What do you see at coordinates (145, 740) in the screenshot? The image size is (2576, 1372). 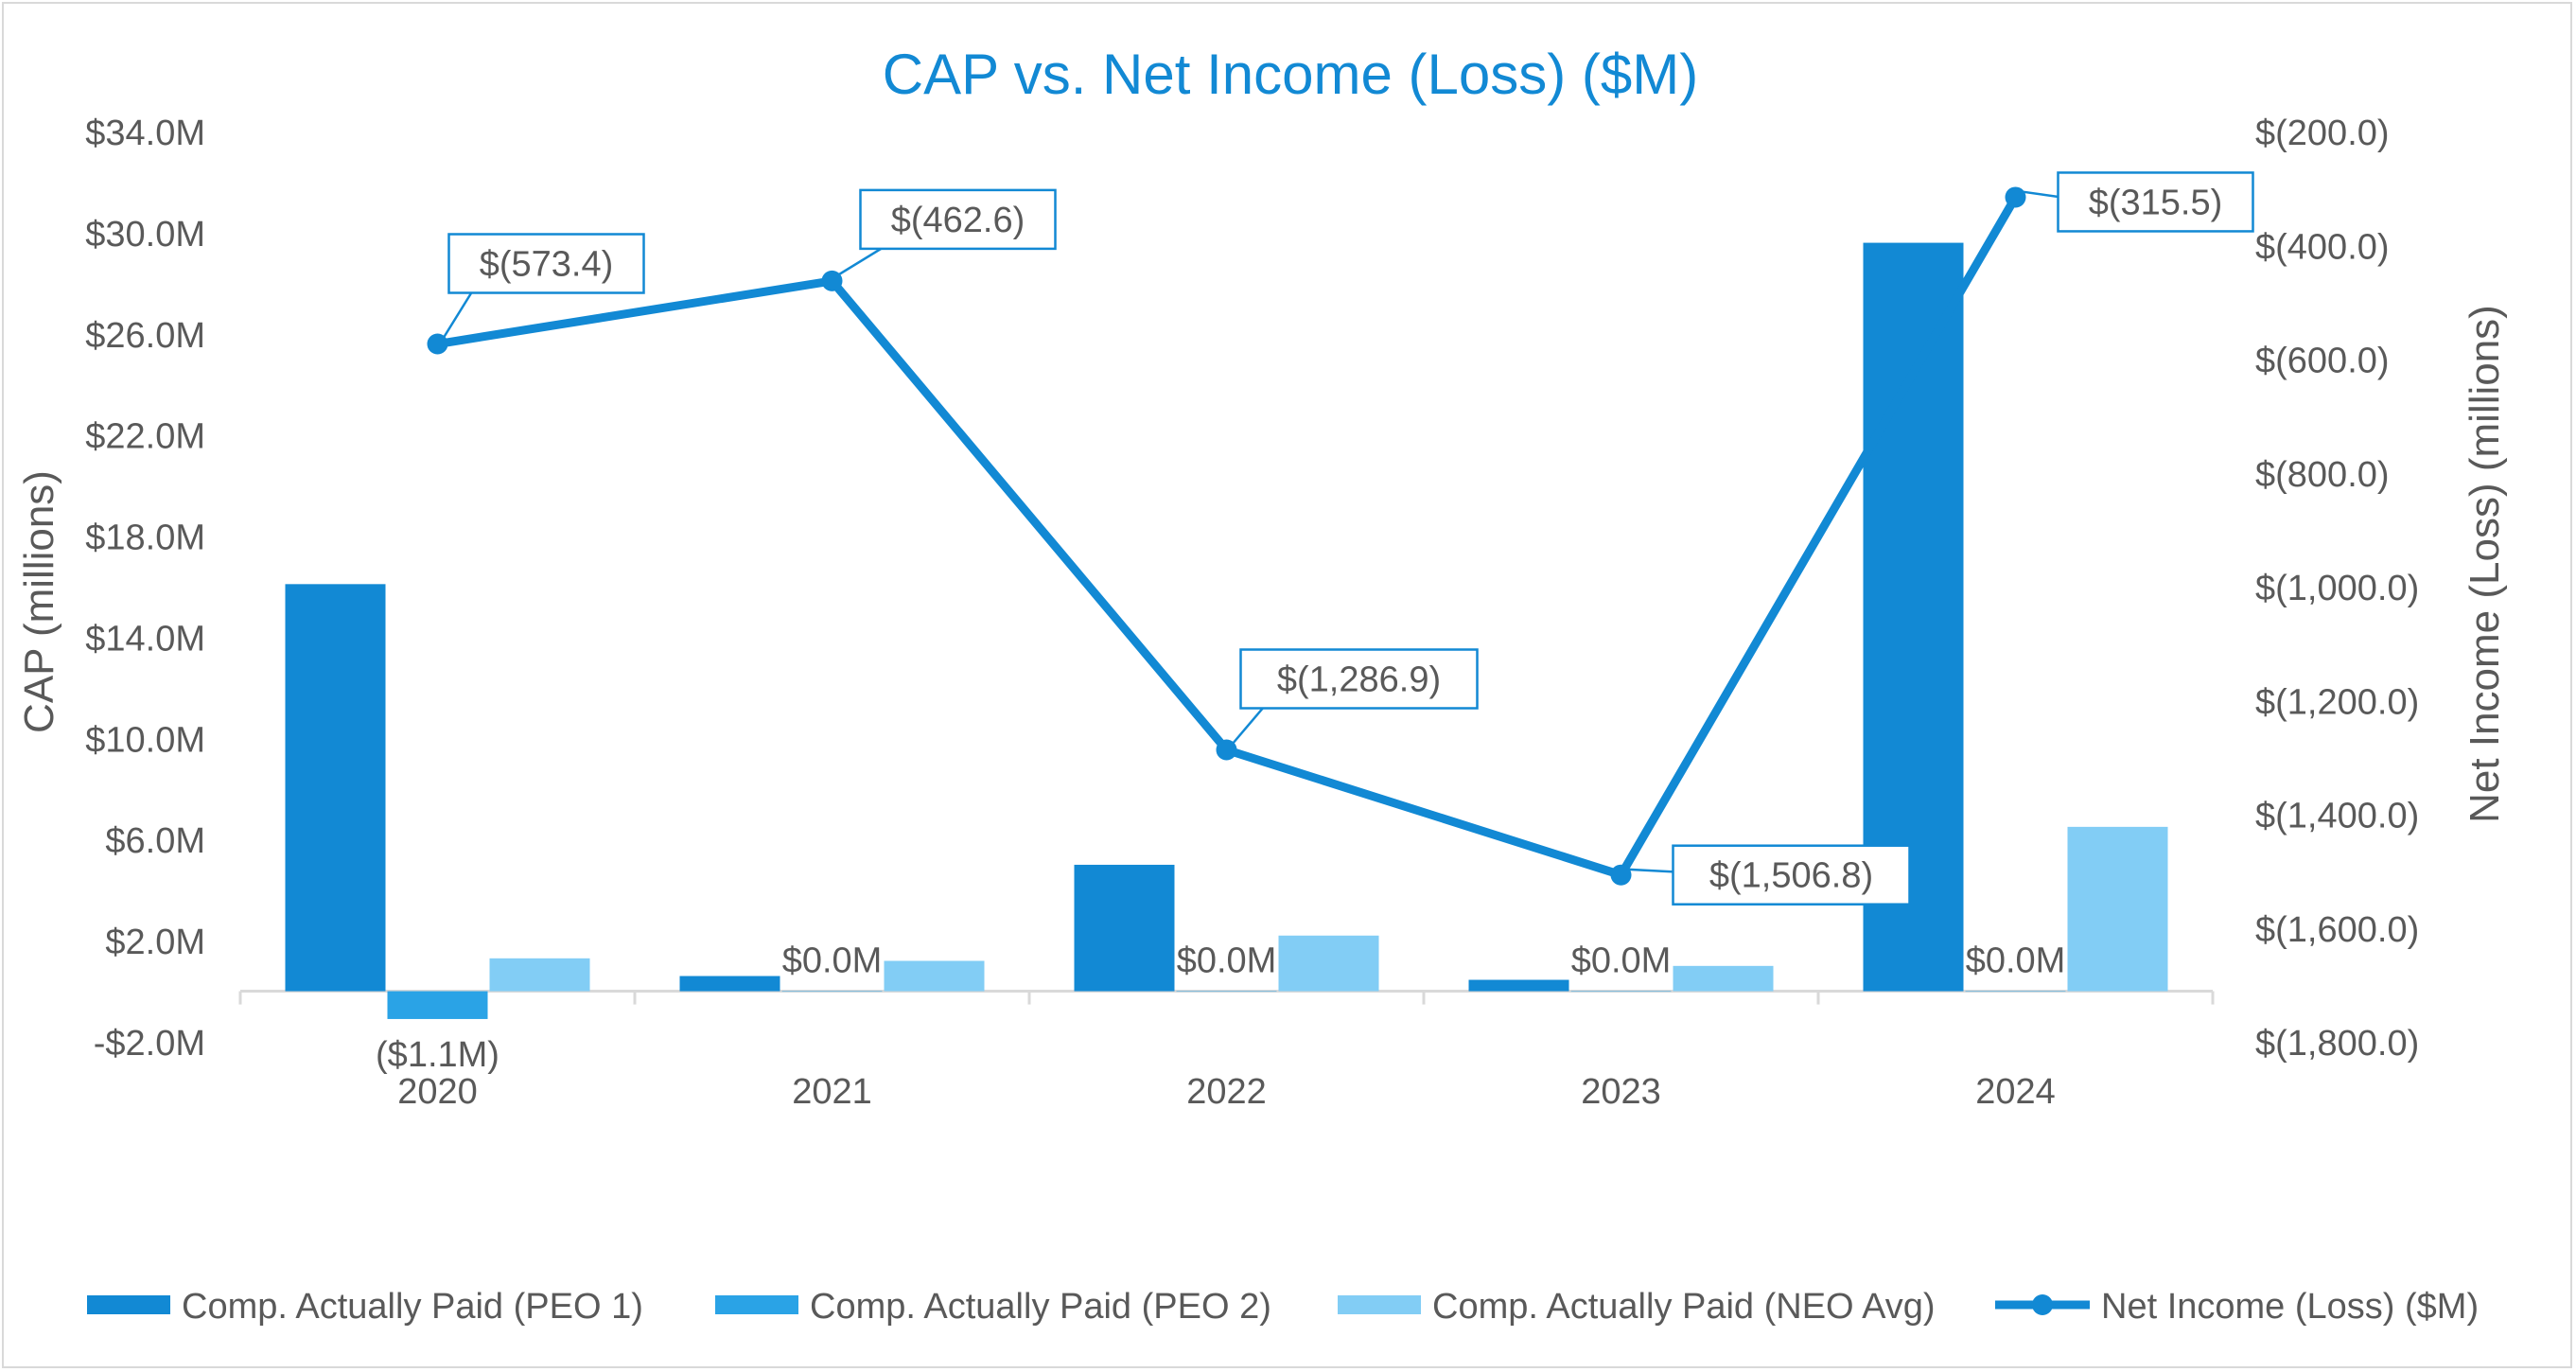 I see `left-tick-label: $10.0M` at bounding box center [145, 740].